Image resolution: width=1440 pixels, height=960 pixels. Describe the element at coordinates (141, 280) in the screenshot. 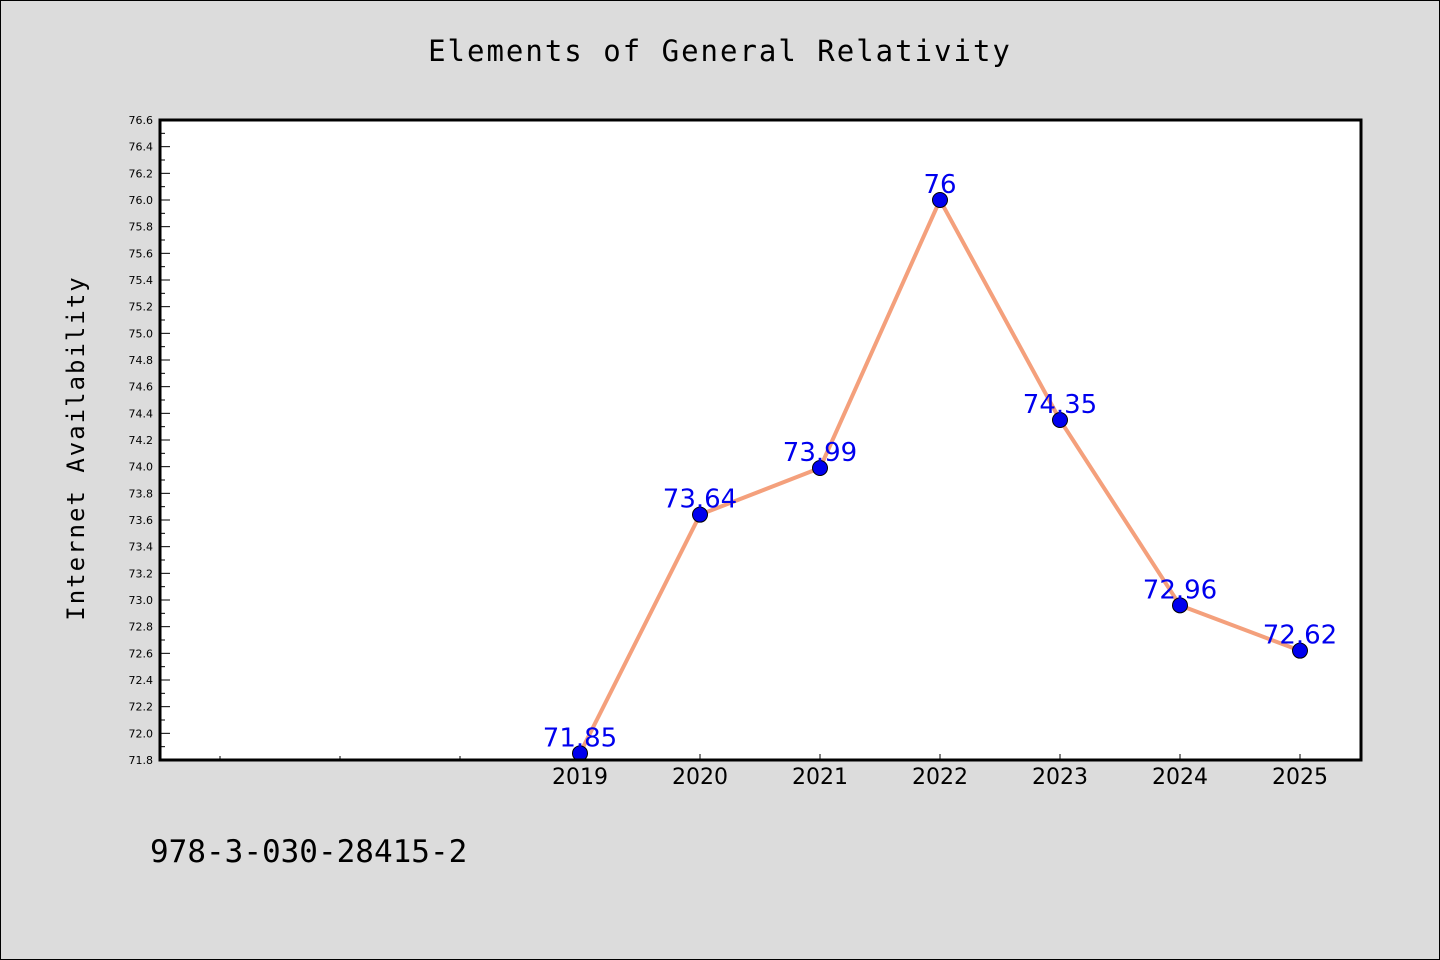

I see `y-tick-label: 75.4` at that location.